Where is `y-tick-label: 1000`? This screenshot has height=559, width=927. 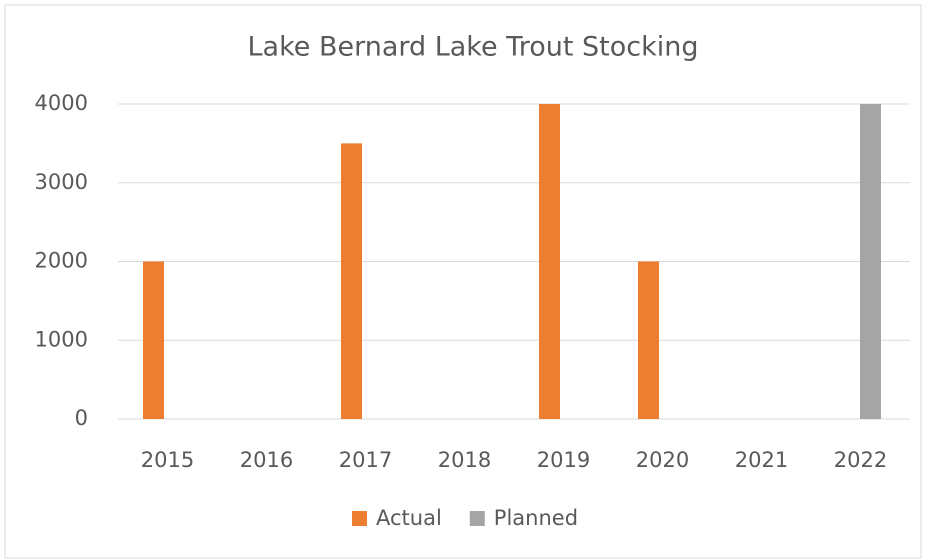 y-tick-label: 1000 is located at coordinates (61, 339).